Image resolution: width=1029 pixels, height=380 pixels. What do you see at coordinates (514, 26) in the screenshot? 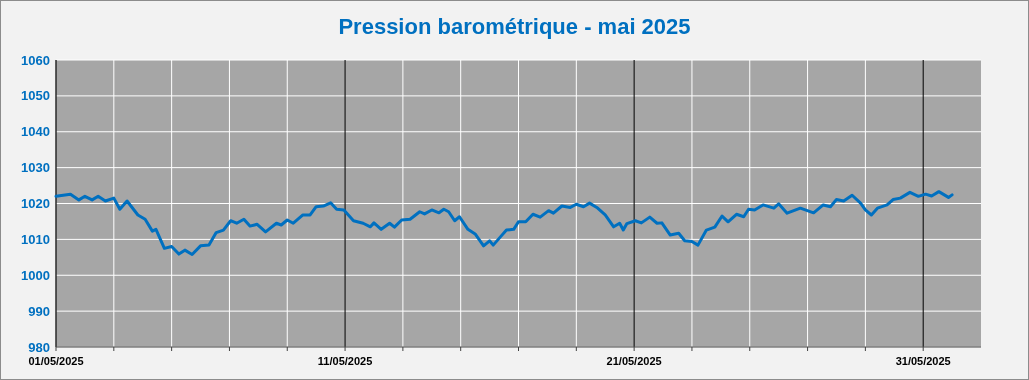
I see `chart-title: Pression barométrique - mai 2025` at bounding box center [514, 26].